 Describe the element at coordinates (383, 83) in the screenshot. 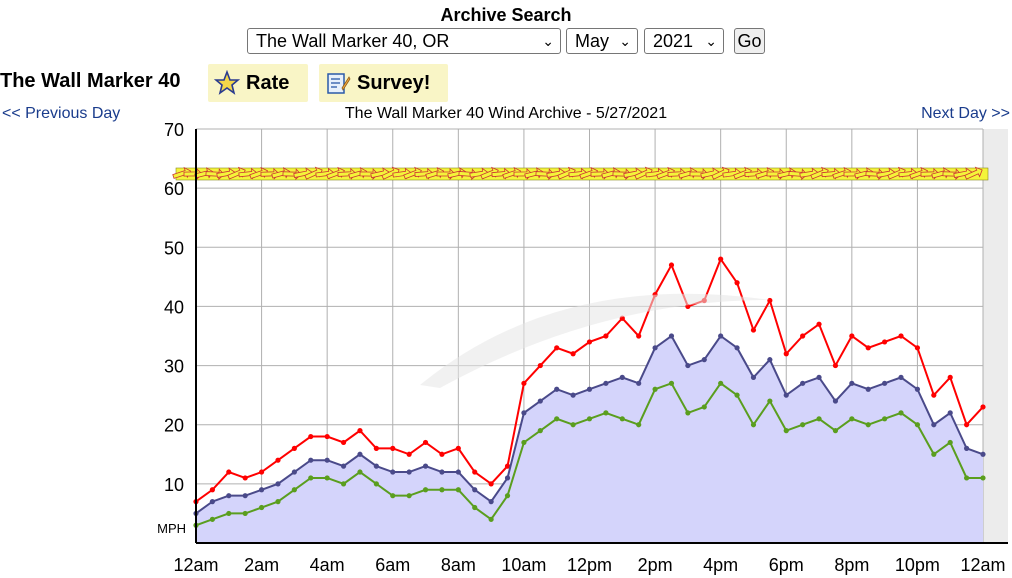

I see `survey-button: Survey!` at that location.